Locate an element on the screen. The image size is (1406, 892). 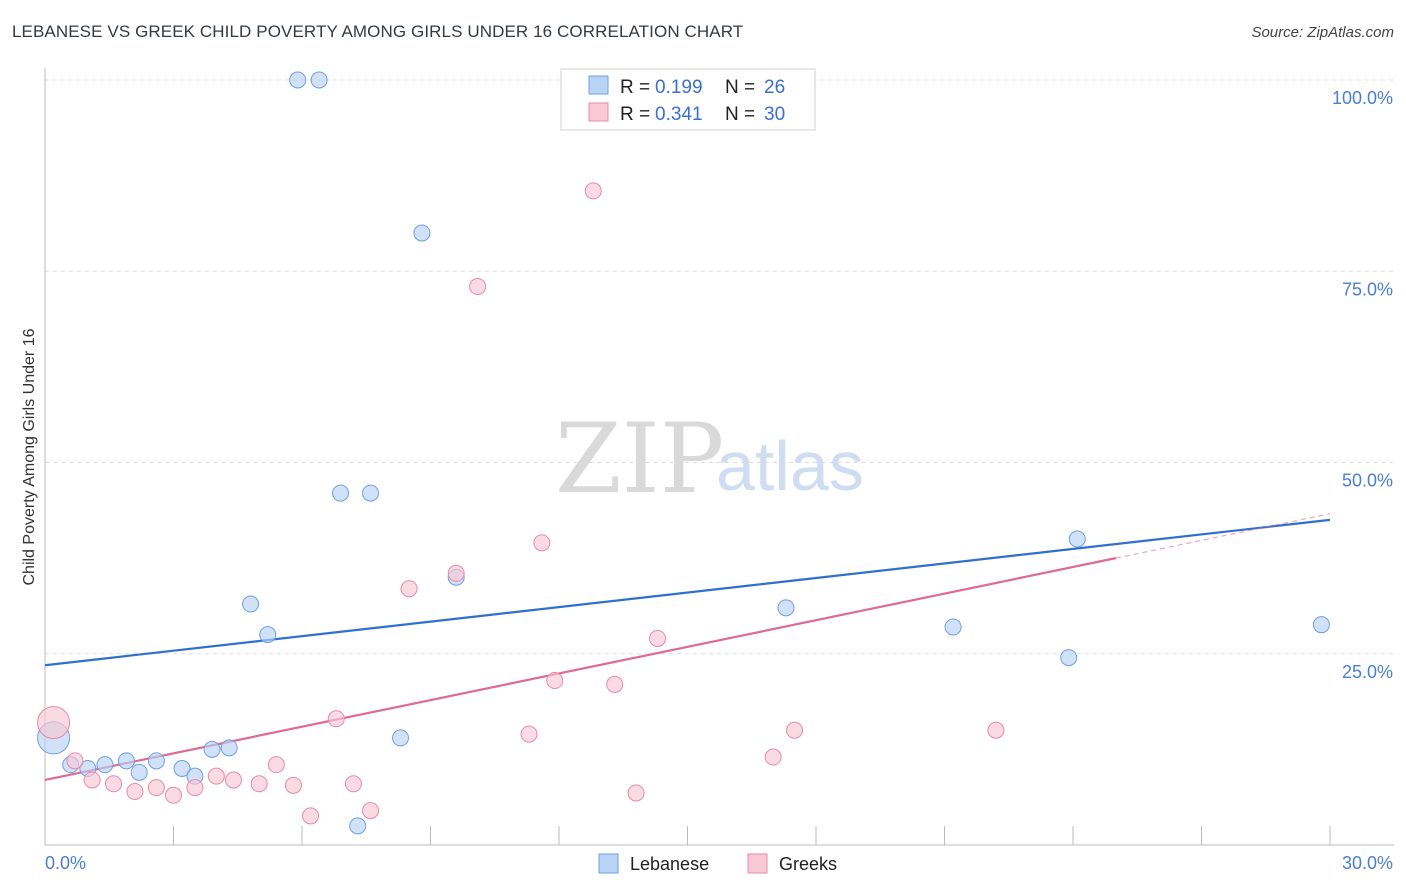
bottom-legend-swatch-lebanese is located at coordinates (608, 863).